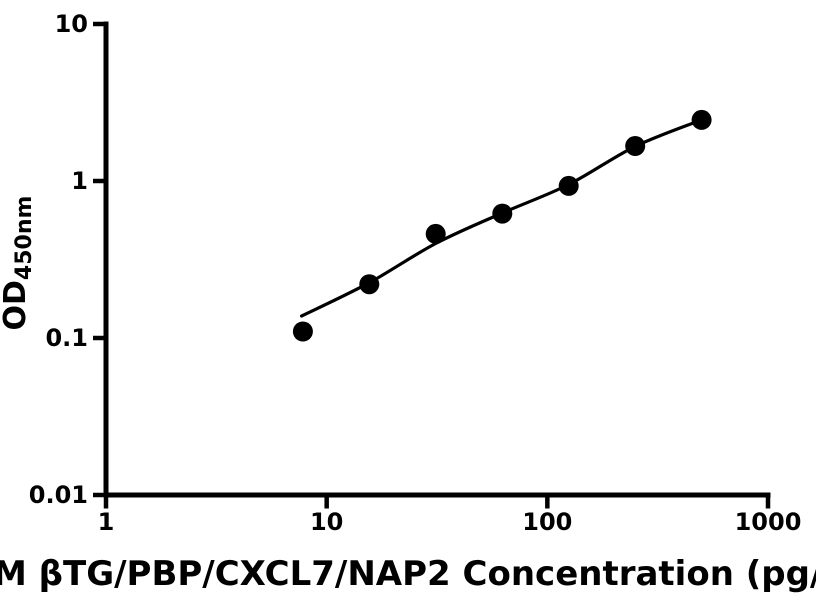  What do you see at coordinates (16, 305) in the screenshot?
I see `y-axis-title-main: OD` at bounding box center [16, 305].